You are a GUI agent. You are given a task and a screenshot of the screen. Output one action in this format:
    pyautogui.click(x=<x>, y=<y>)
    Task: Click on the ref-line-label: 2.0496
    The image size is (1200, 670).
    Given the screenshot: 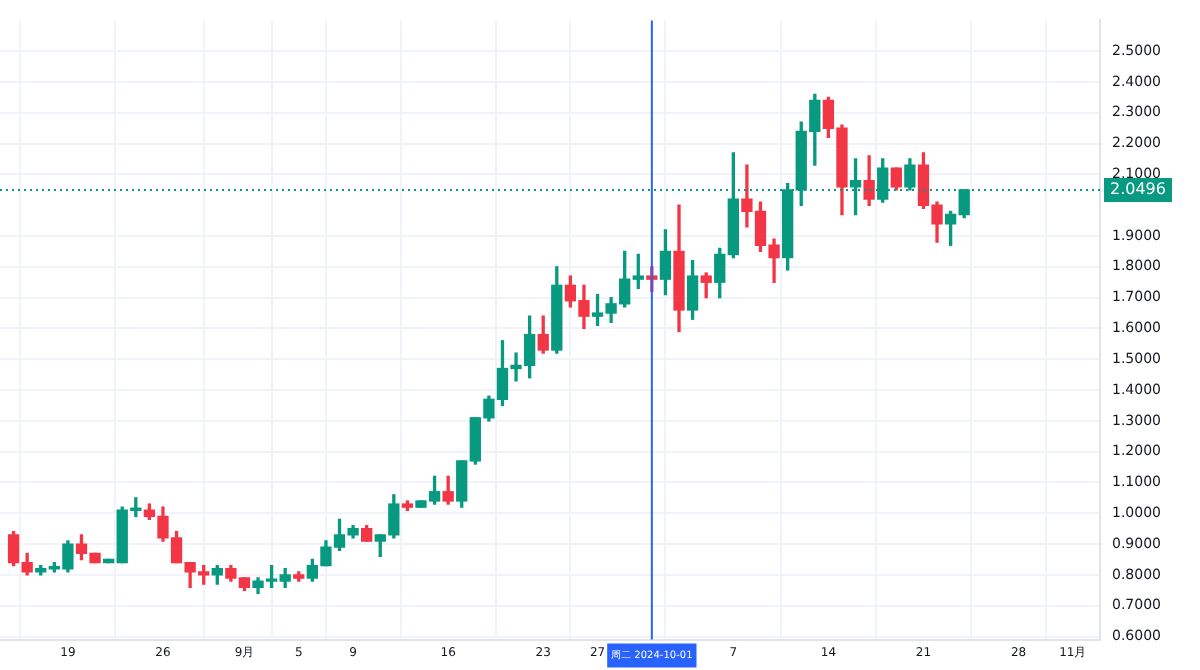 What is the action you would take?
    pyautogui.click(x=1137, y=189)
    